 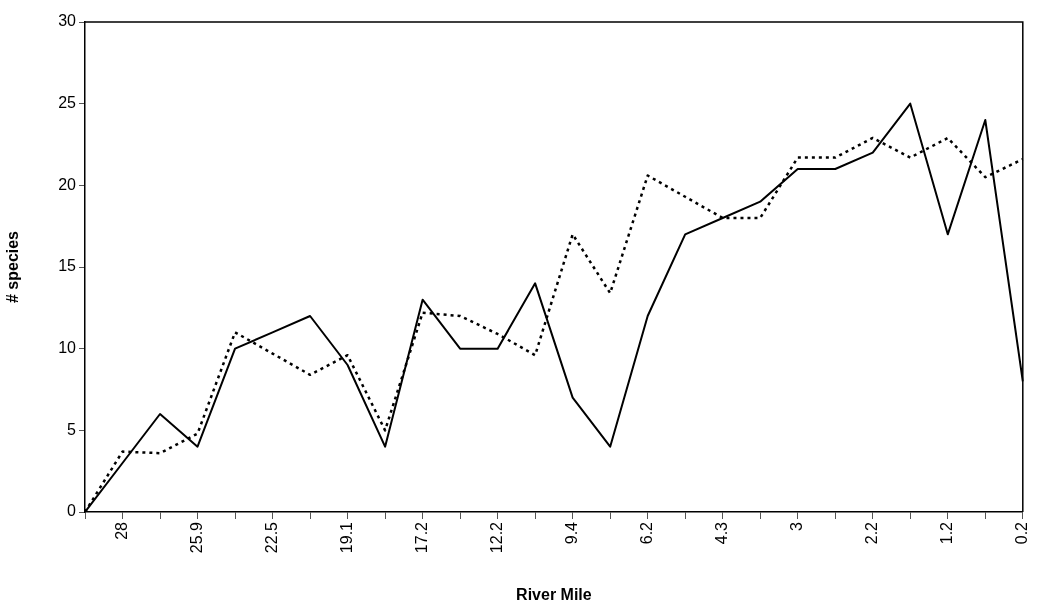 I want to click on x-tick-label: 6.2, so click(x=647, y=533).